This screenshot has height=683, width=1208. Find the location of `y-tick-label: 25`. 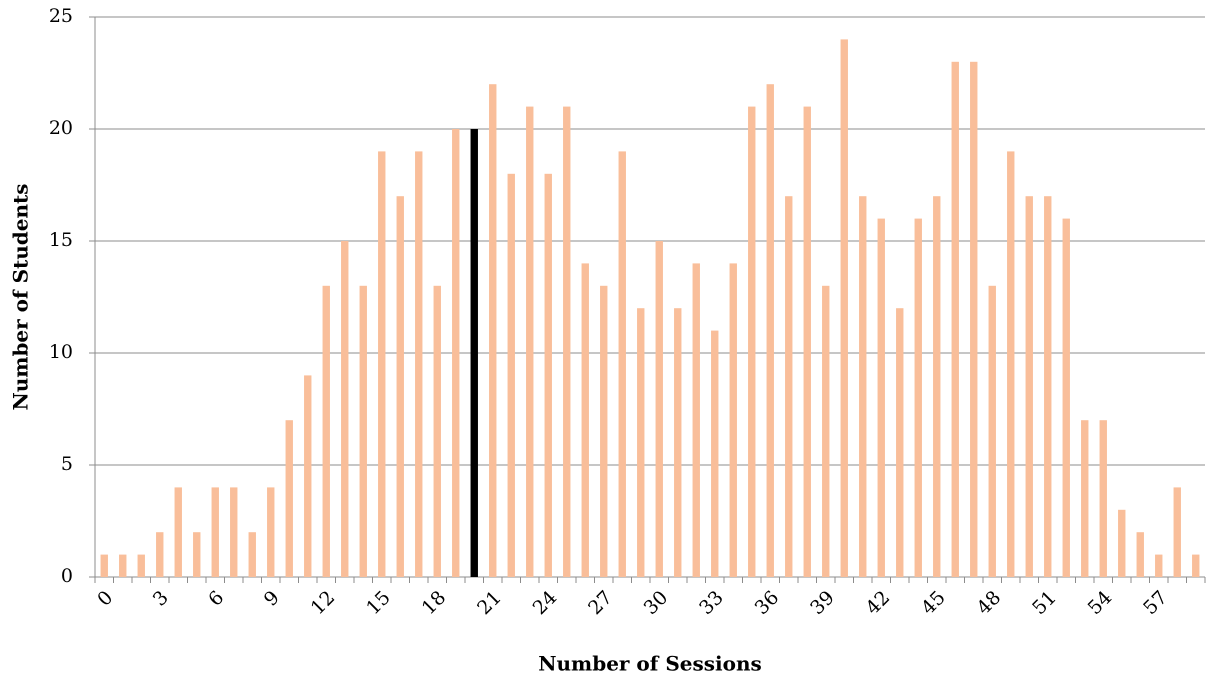

y-tick-label: 25 is located at coordinates (61, 16).